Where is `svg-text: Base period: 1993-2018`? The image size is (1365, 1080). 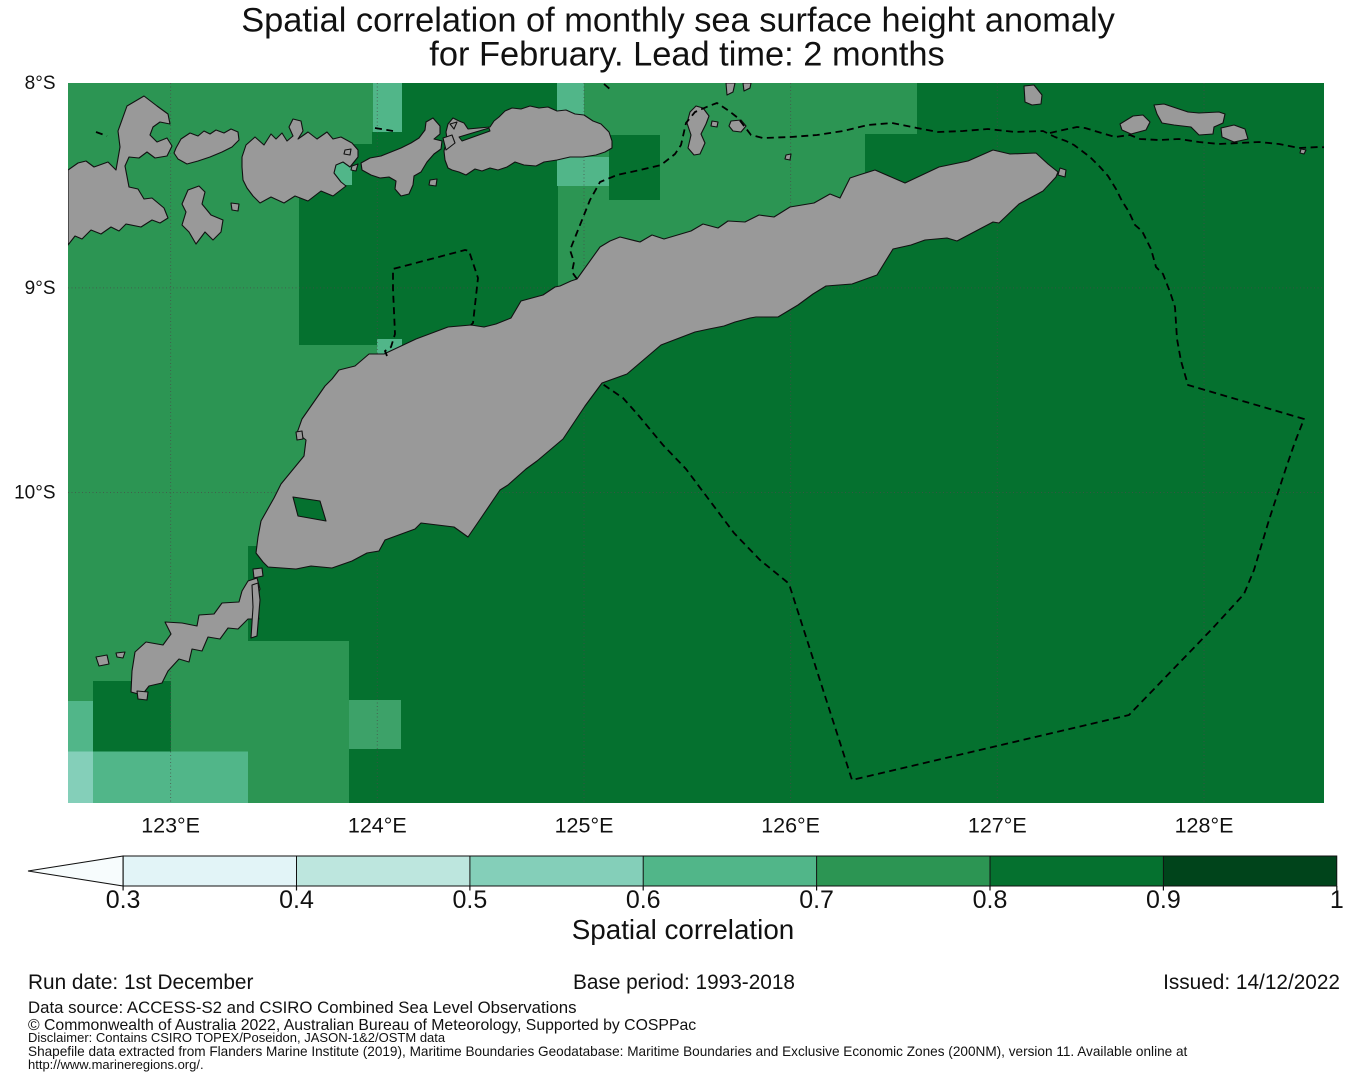 svg-text: Base period: 1993-2018 is located at coordinates (684, 982).